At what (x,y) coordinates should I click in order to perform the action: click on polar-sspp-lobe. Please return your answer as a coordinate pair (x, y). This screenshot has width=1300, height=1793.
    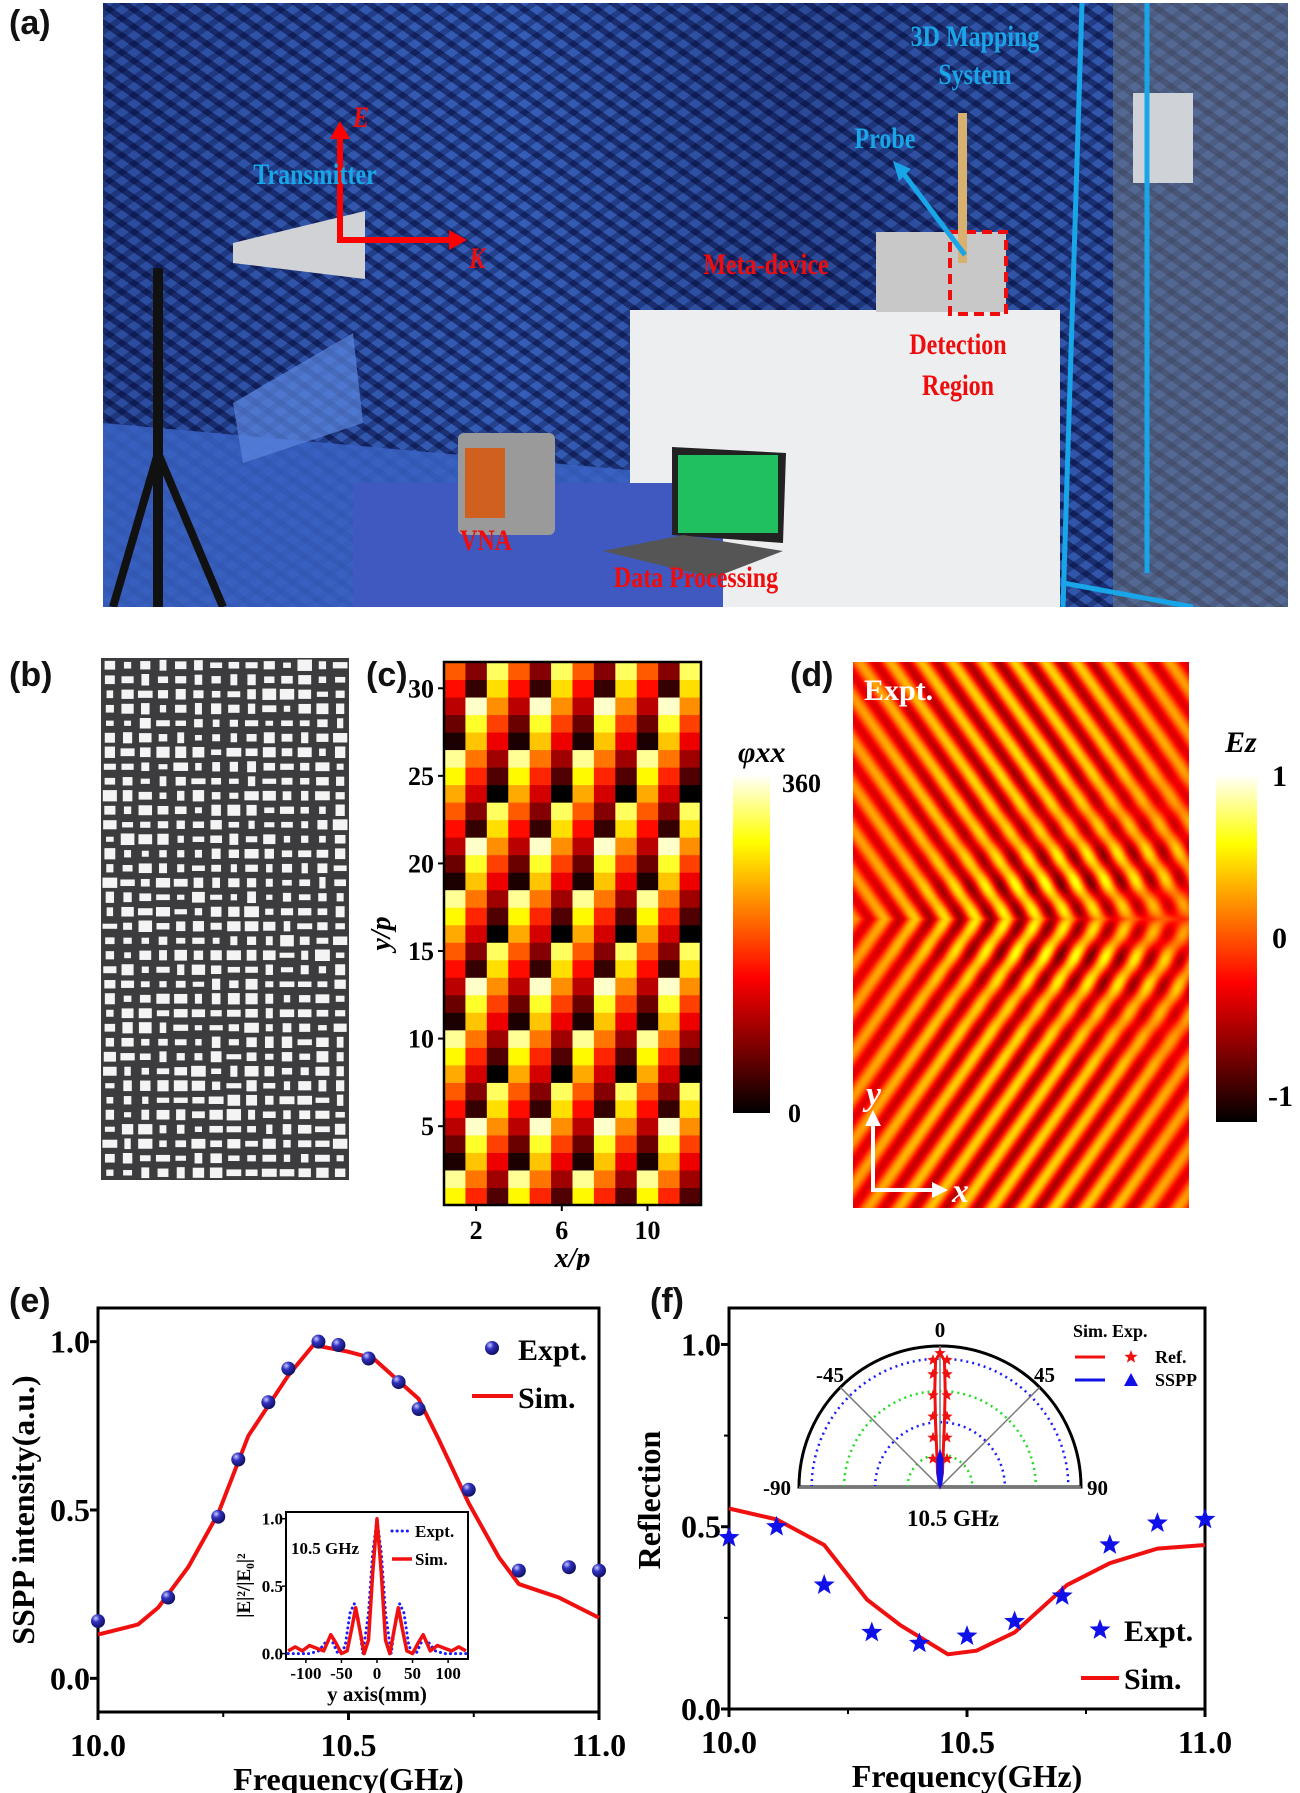
    Looking at the image, I should click on (940, 1469).